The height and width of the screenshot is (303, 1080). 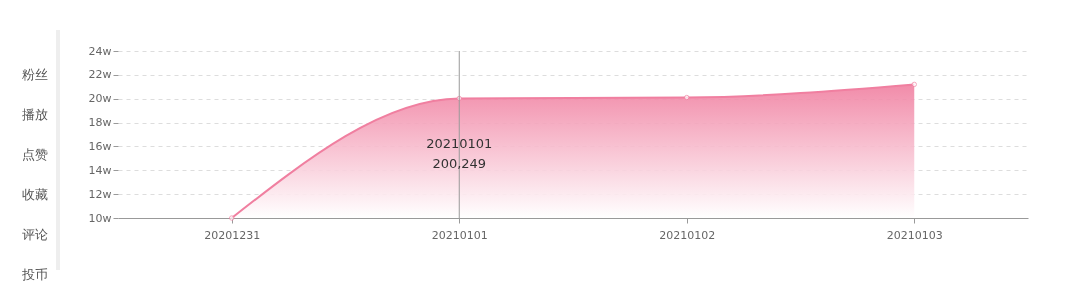 What do you see at coordinates (100, 146) in the screenshot?
I see `y-tick-label: 16w` at bounding box center [100, 146].